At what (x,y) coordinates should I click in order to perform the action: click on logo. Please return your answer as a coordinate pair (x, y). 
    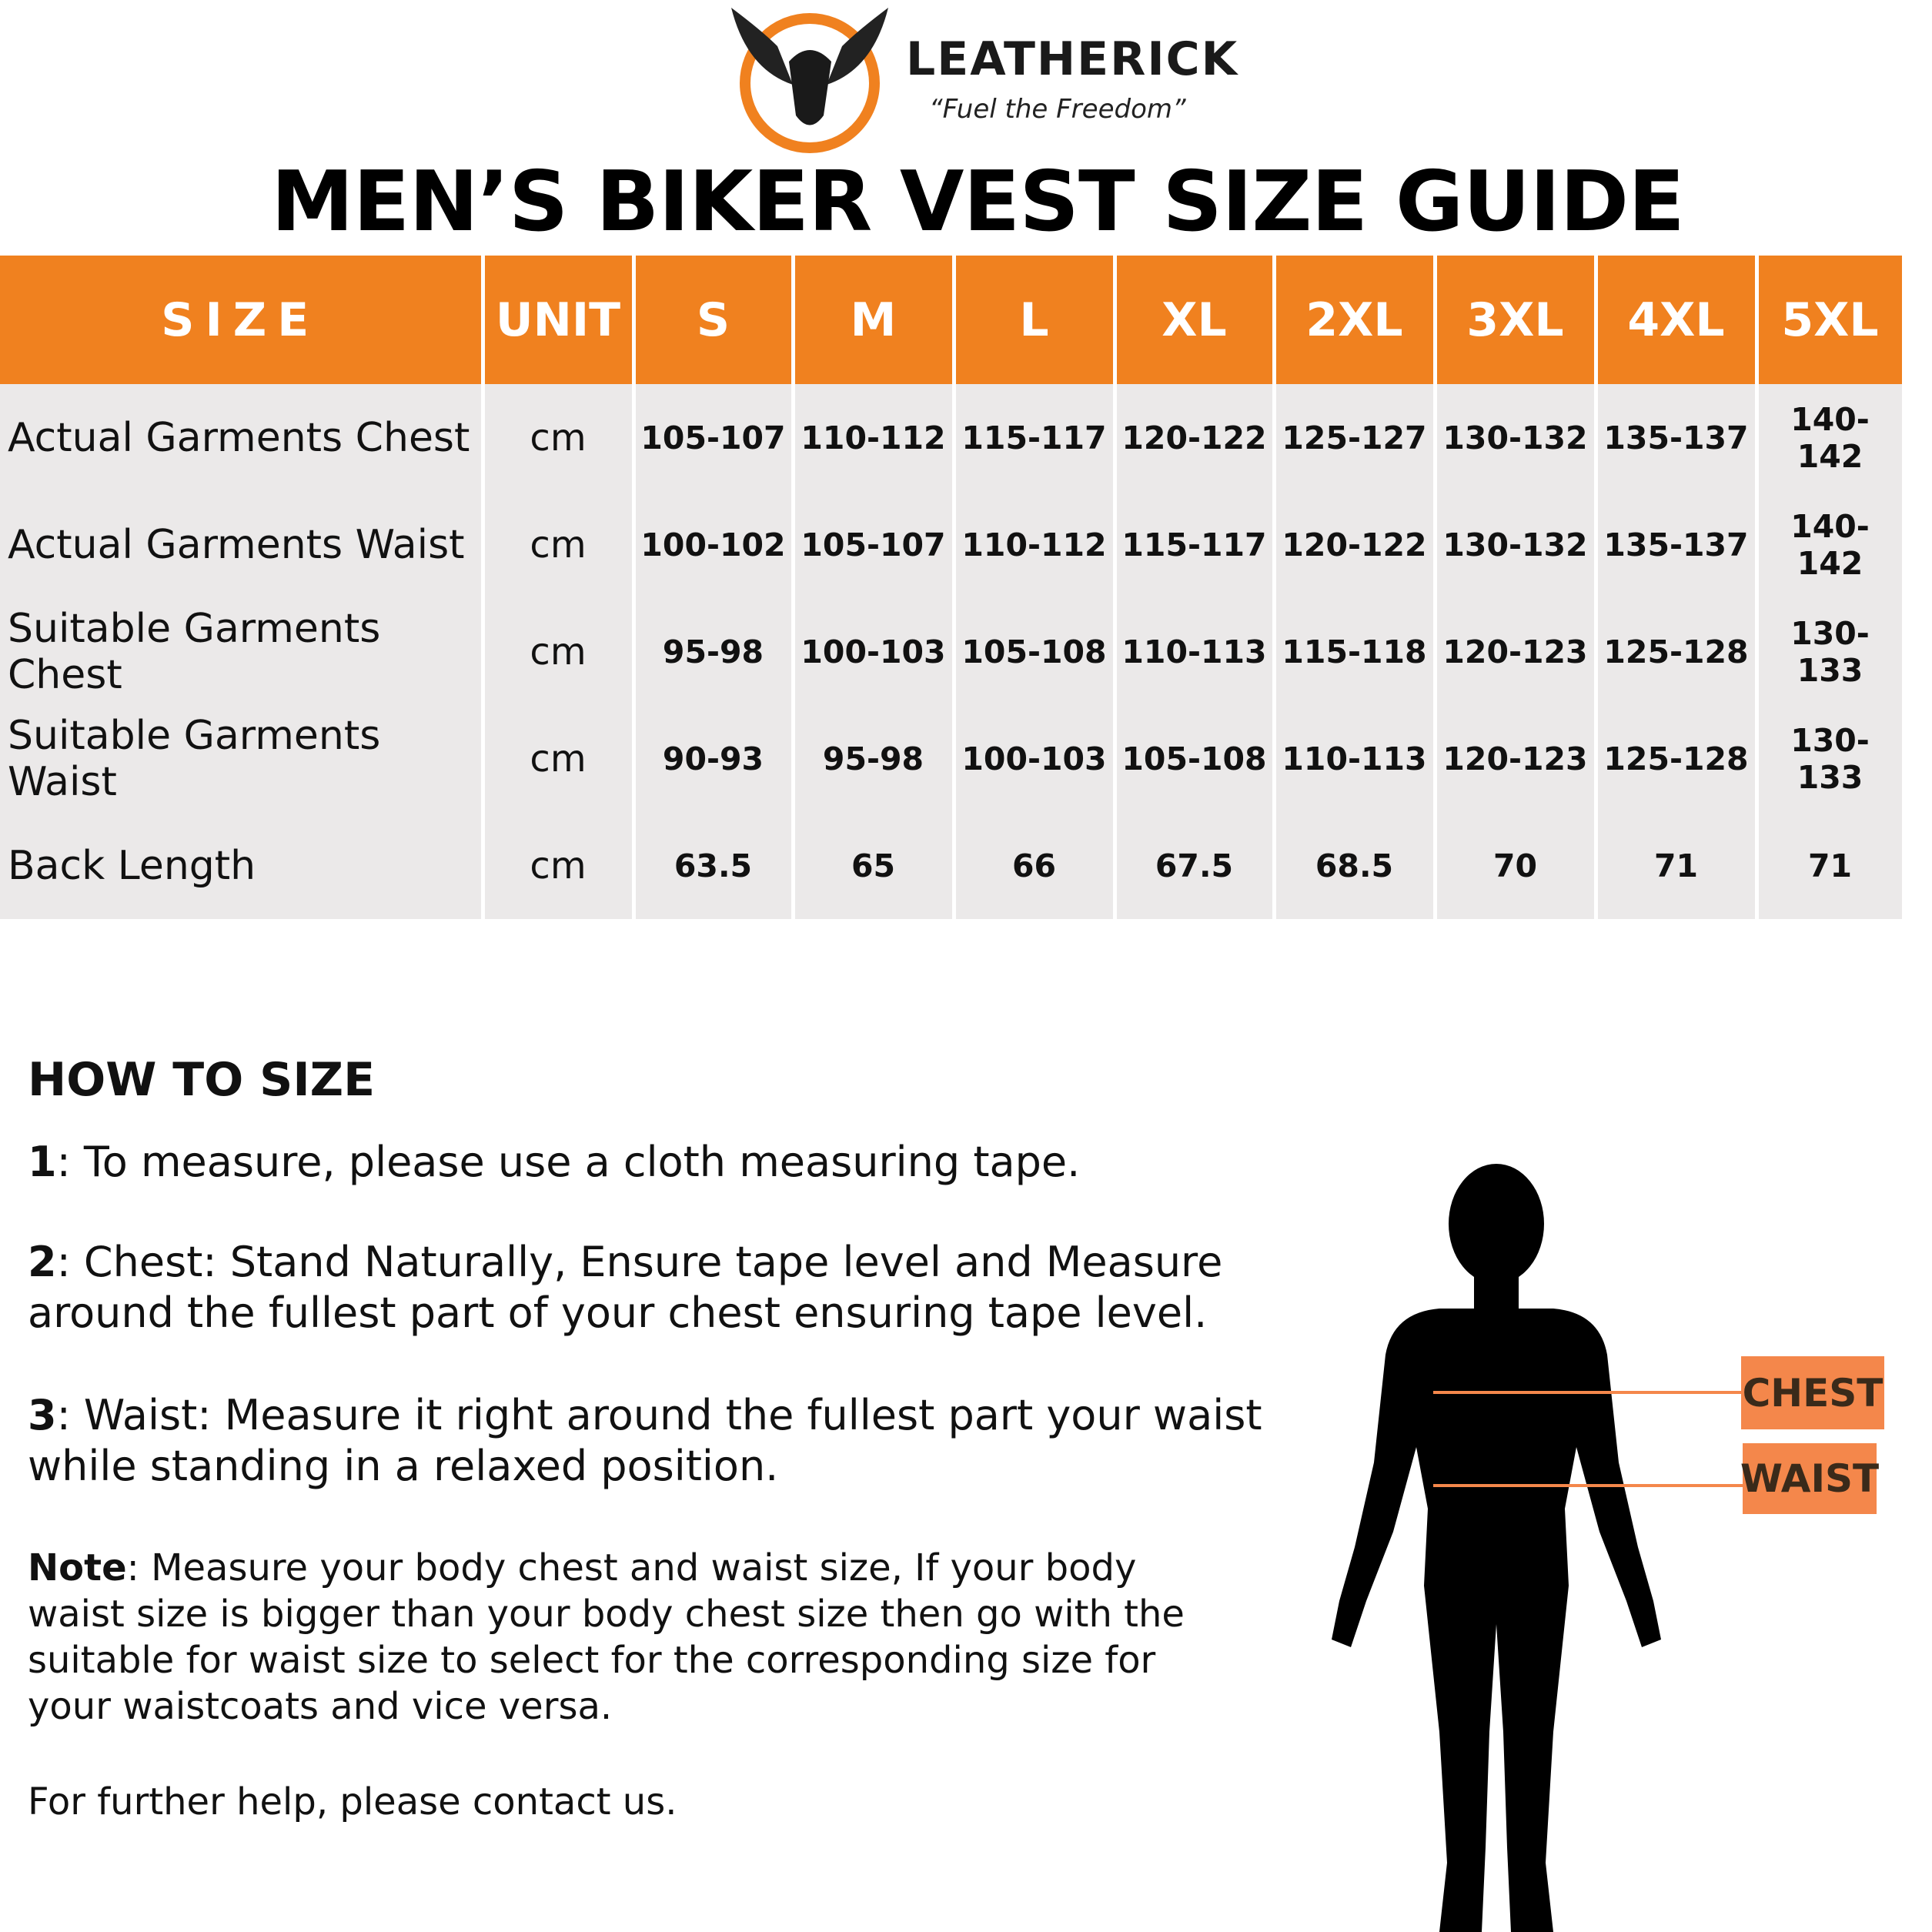
    Looking at the image, I should click on (810, 80).